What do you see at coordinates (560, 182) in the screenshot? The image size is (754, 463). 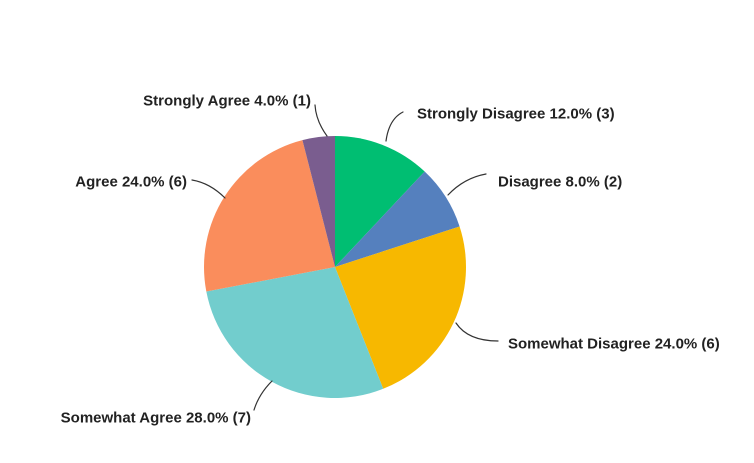 I see `slice-label-disagree: Disagree 8.0% (2)` at bounding box center [560, 182].